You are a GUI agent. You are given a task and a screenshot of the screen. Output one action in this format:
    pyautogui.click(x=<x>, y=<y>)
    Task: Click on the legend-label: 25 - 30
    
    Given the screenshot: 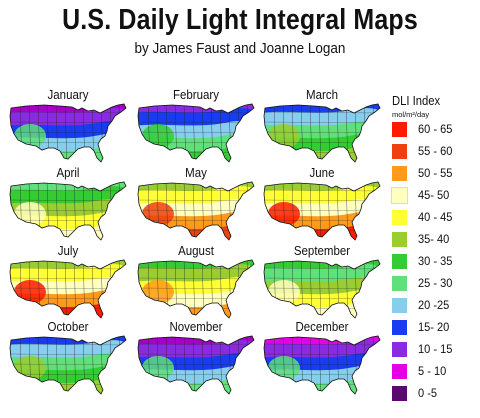 What is the action you would take?
    pyautogui.click(x=435, y=283)
    